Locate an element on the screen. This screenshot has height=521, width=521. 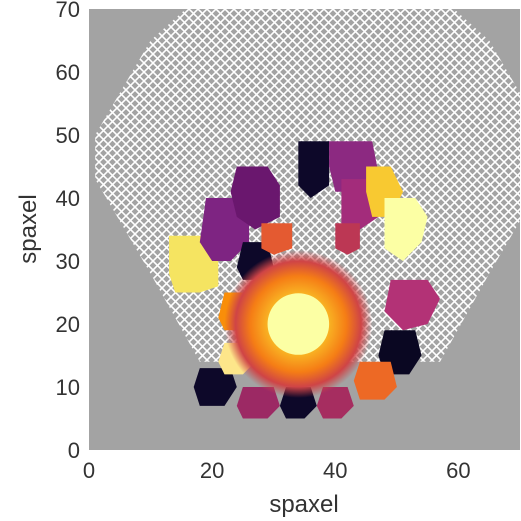
y-tick-label-5: 50 is located at coordinates (68, 135).